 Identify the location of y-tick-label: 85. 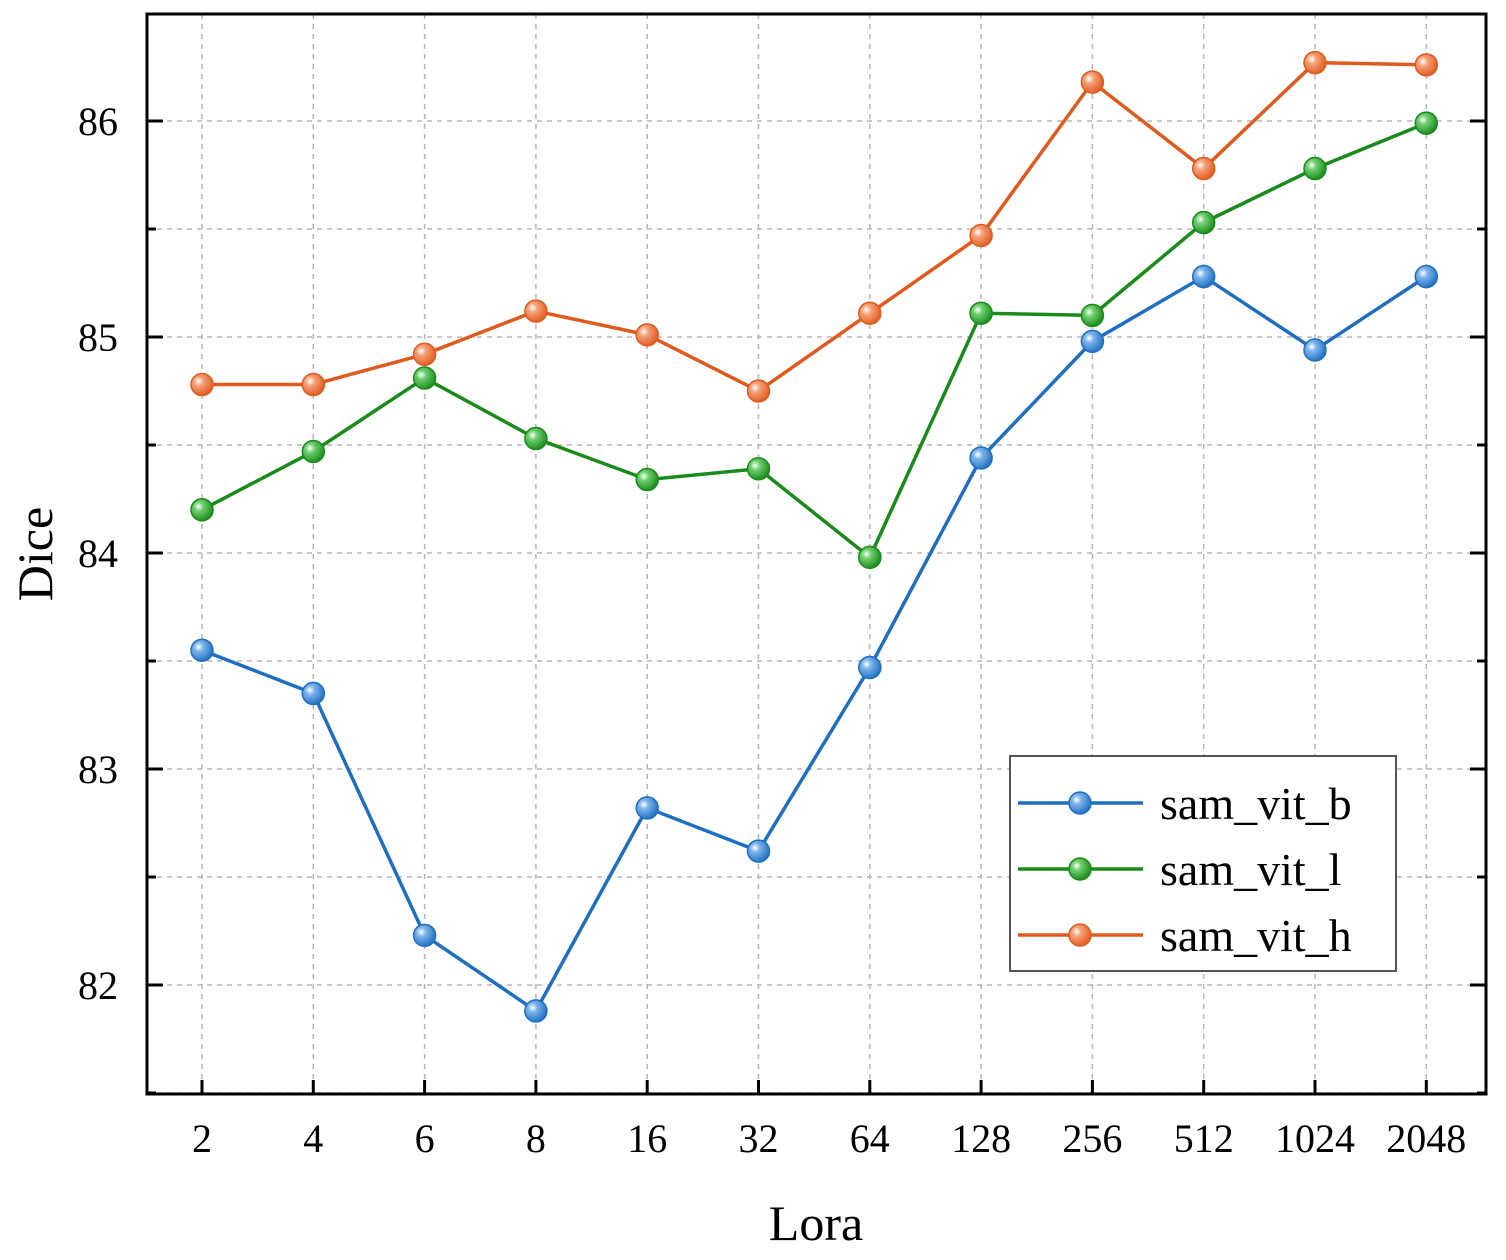
(98, 337).